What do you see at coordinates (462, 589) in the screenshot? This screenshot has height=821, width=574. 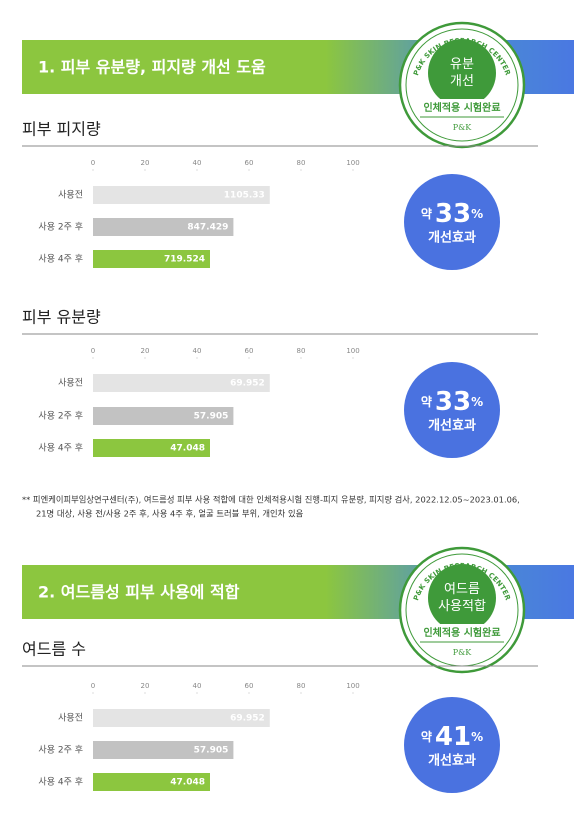 I see `badge-inner-text: 여드름` at bounding box center [462, 589].